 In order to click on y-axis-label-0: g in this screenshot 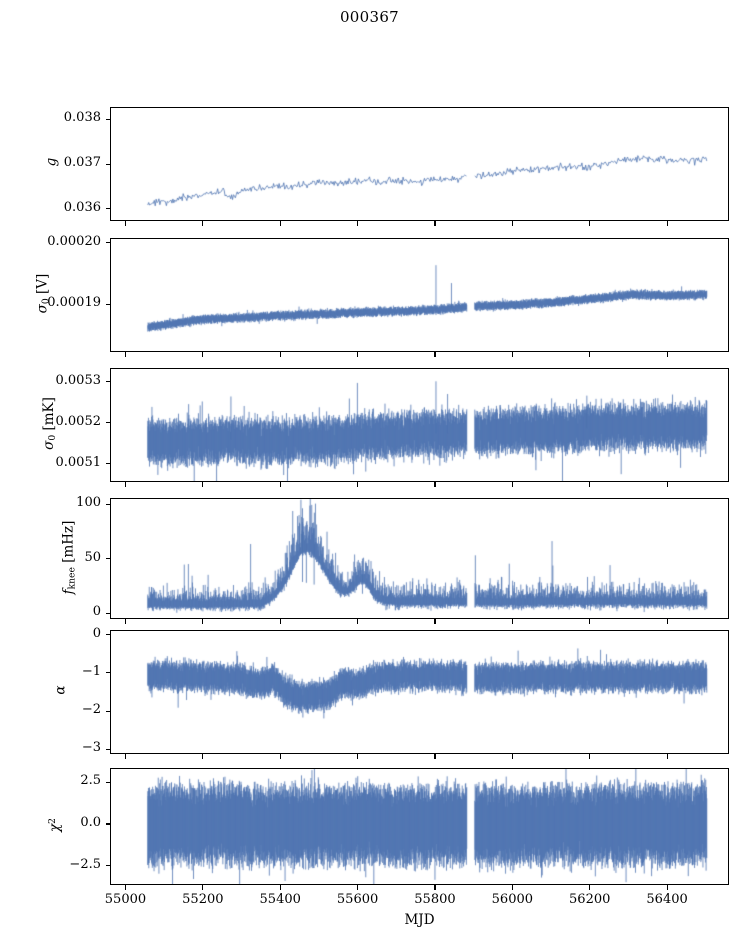, I will do `click(51, 162)`.